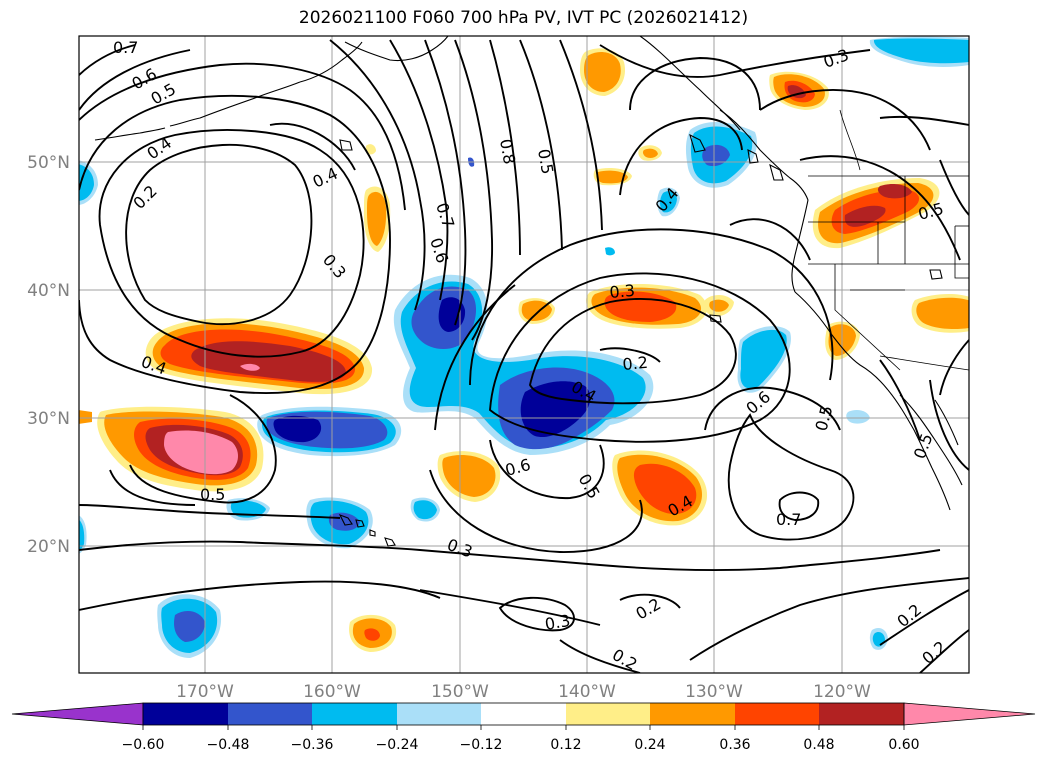  What do you see at coordinates (714, 692) in the screenshot?
I see `lon-label-130w: 130°W` at bounding box center [714, 692].